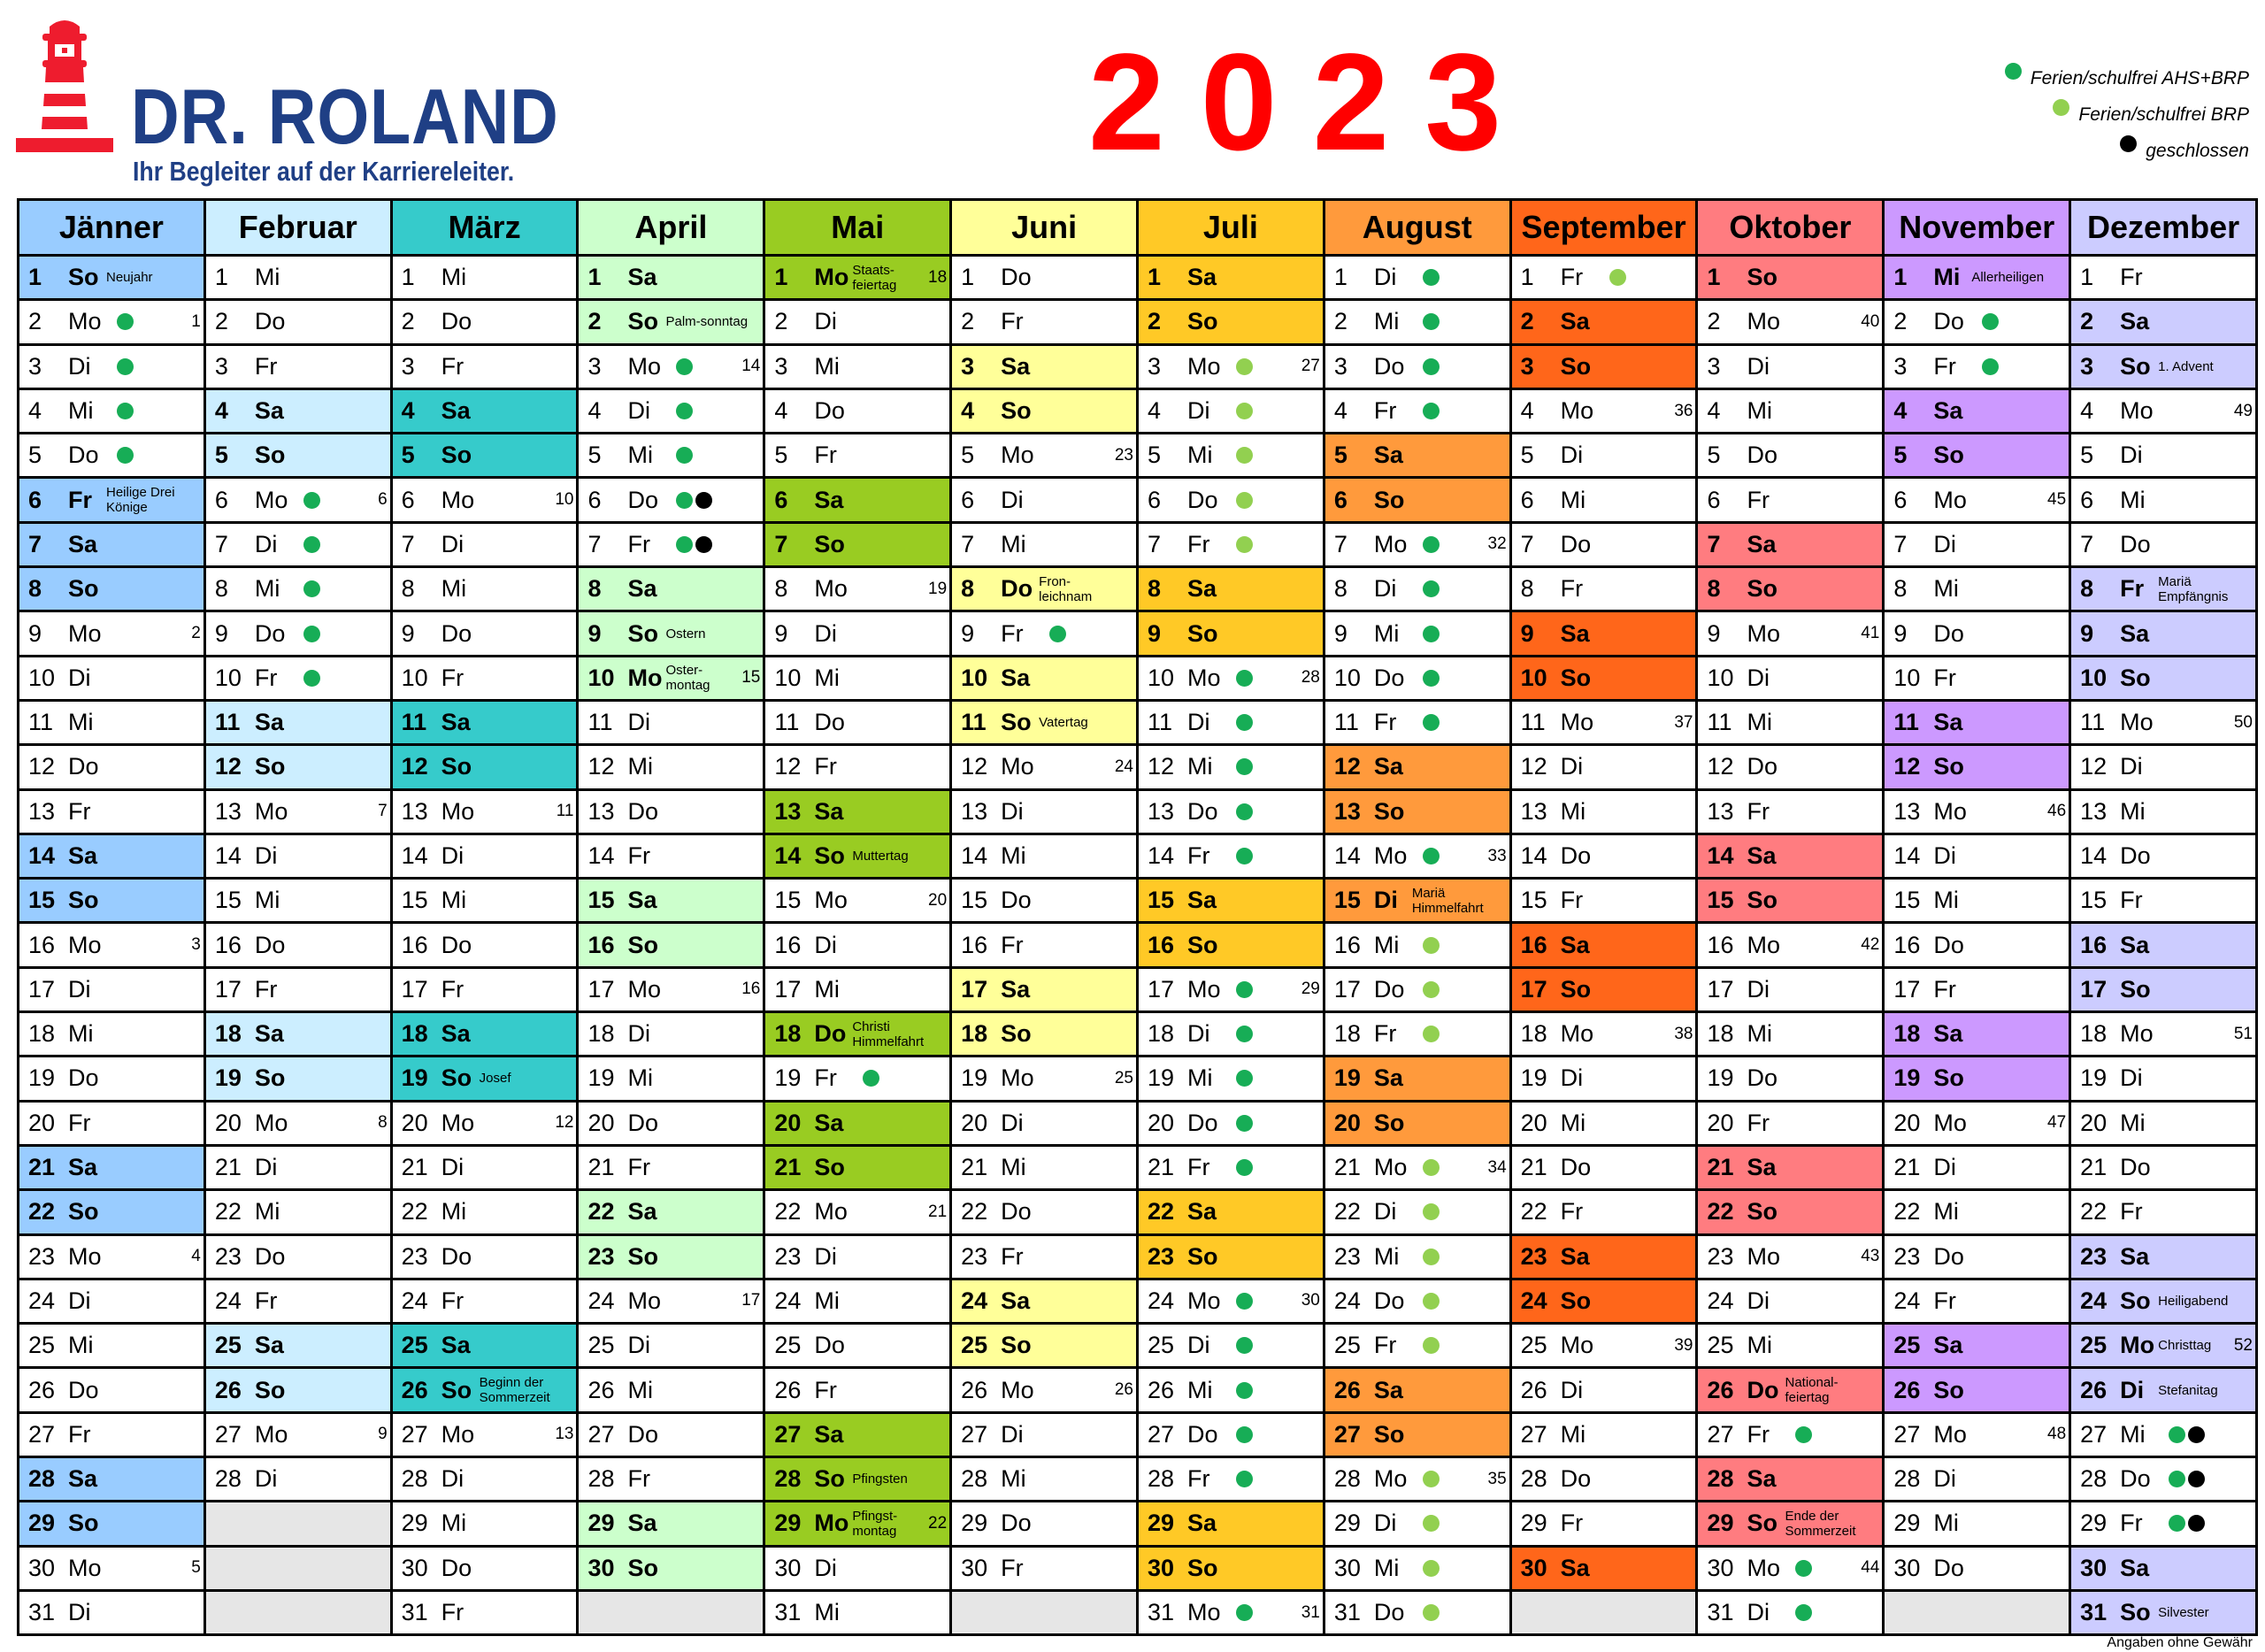 This screenshot has height=1652, width=2265. I want to click on week-number: 23, so click(1123, 455).